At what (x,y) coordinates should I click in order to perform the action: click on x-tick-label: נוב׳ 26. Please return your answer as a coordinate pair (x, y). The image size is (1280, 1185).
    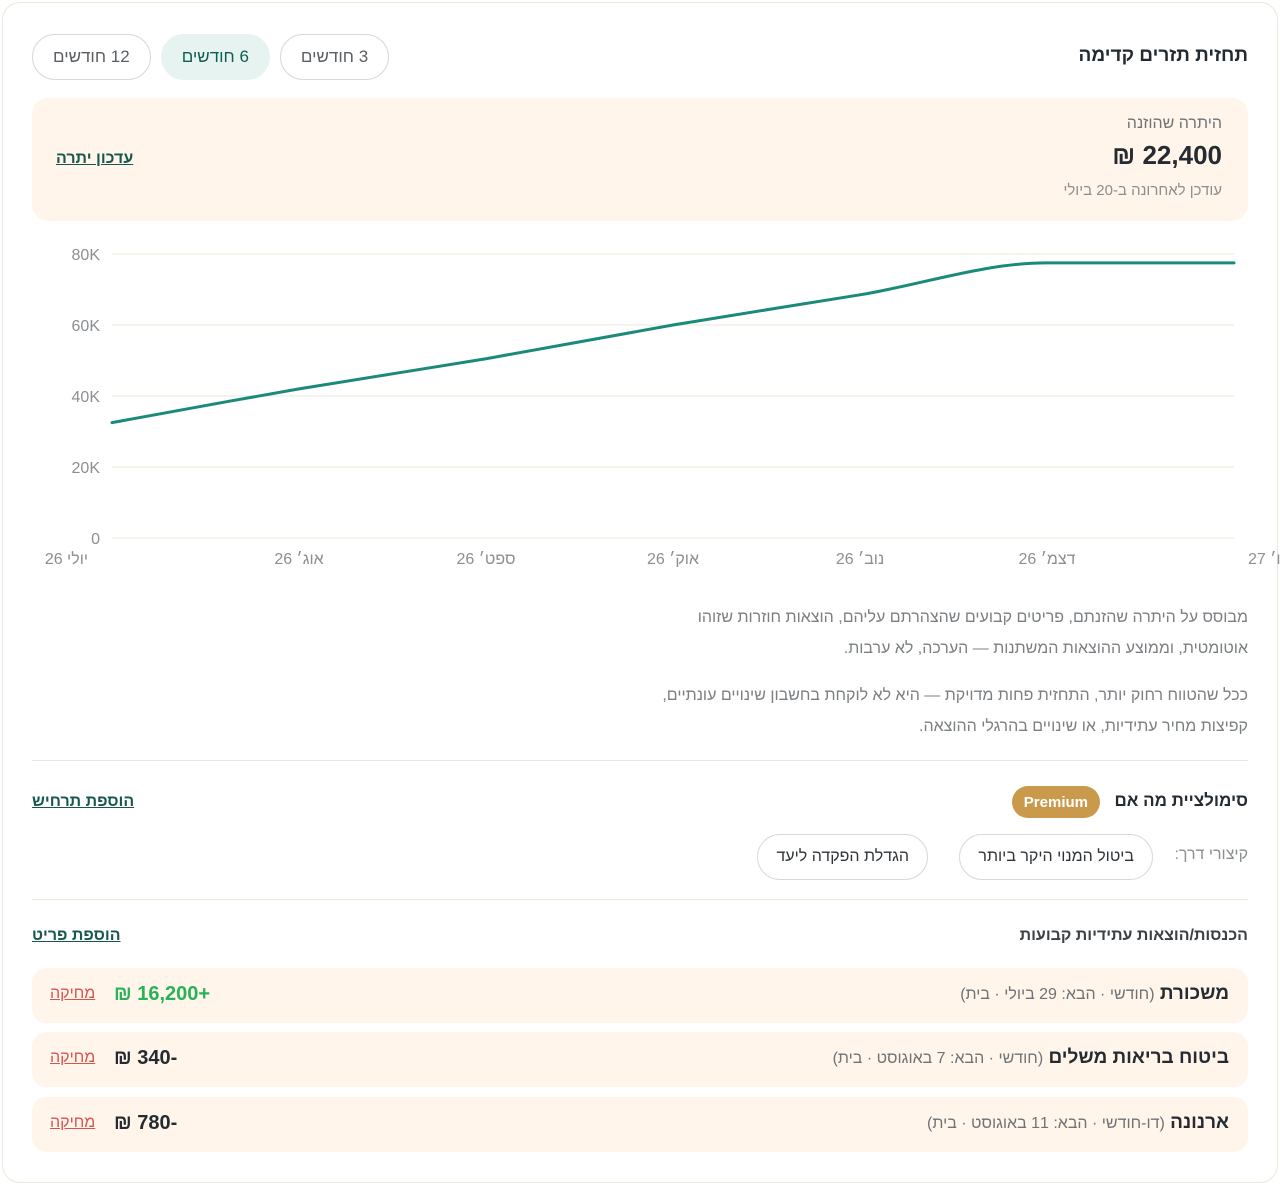
    Looking at the image, I should click on (860, 559).